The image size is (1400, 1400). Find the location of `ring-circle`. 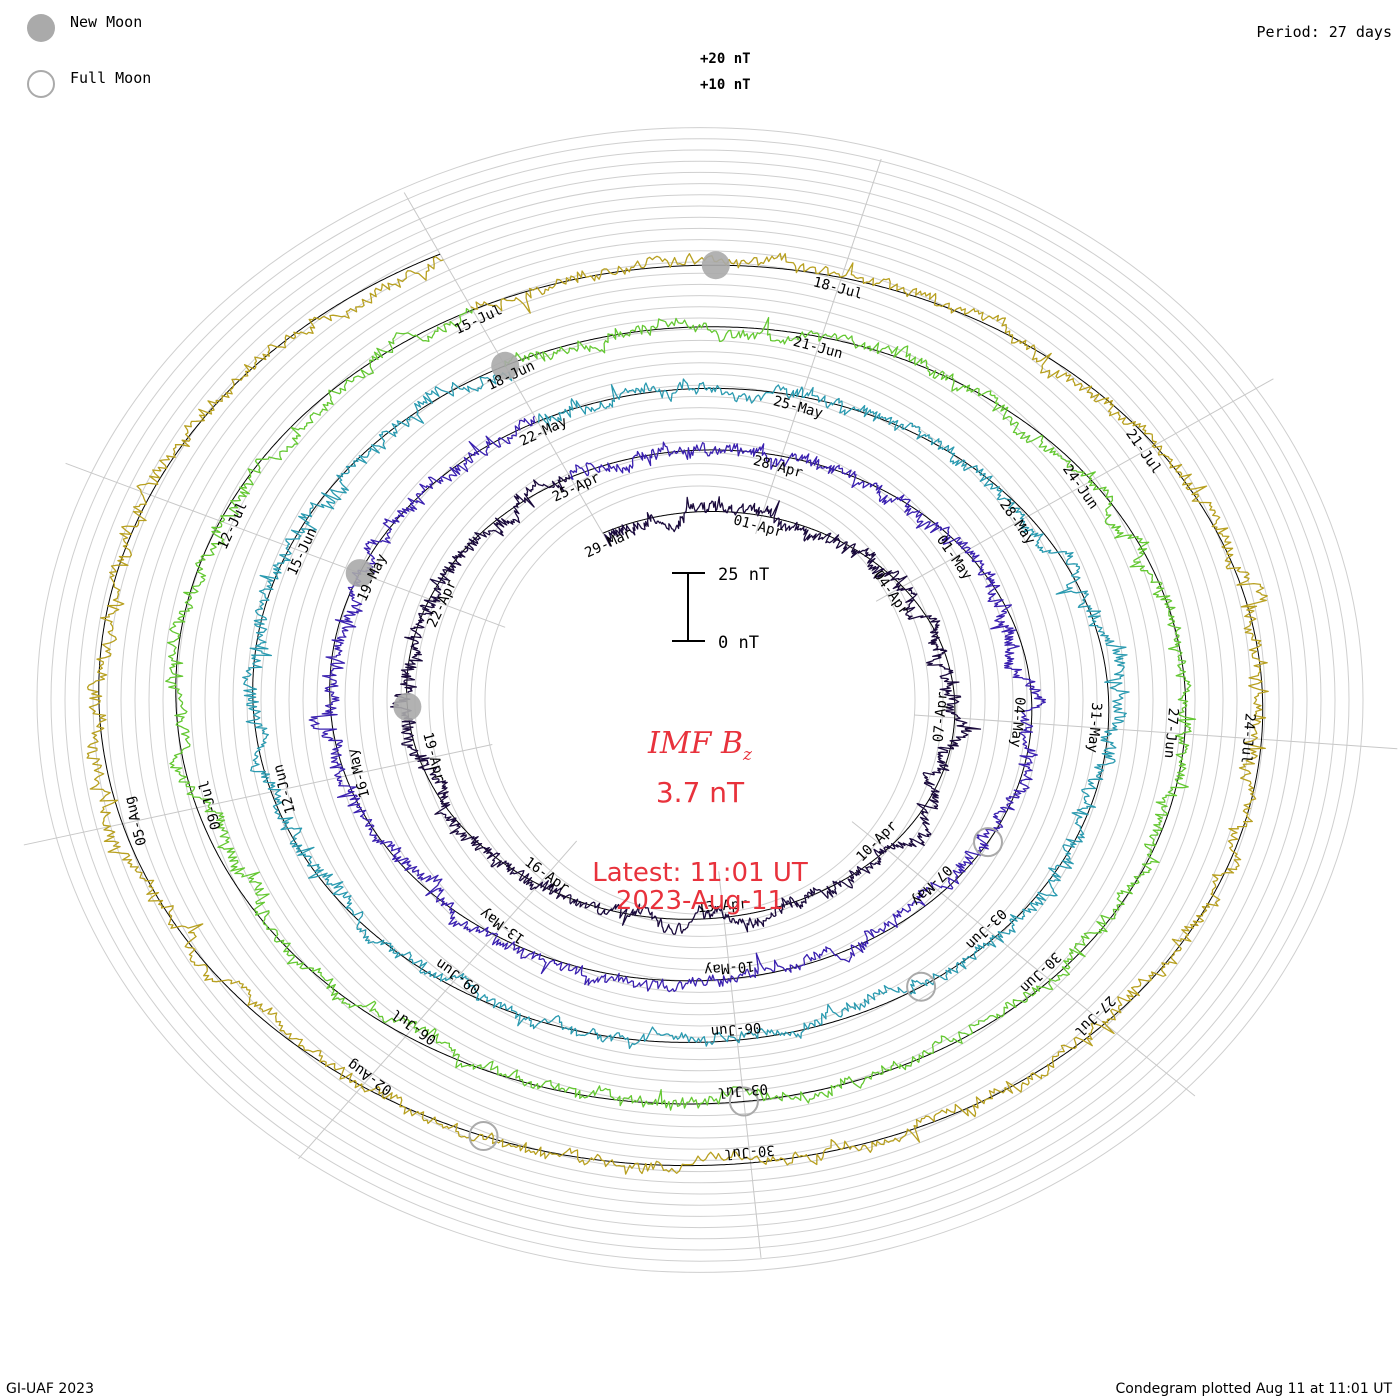

ring-circle is located at coordinates (700, 700).